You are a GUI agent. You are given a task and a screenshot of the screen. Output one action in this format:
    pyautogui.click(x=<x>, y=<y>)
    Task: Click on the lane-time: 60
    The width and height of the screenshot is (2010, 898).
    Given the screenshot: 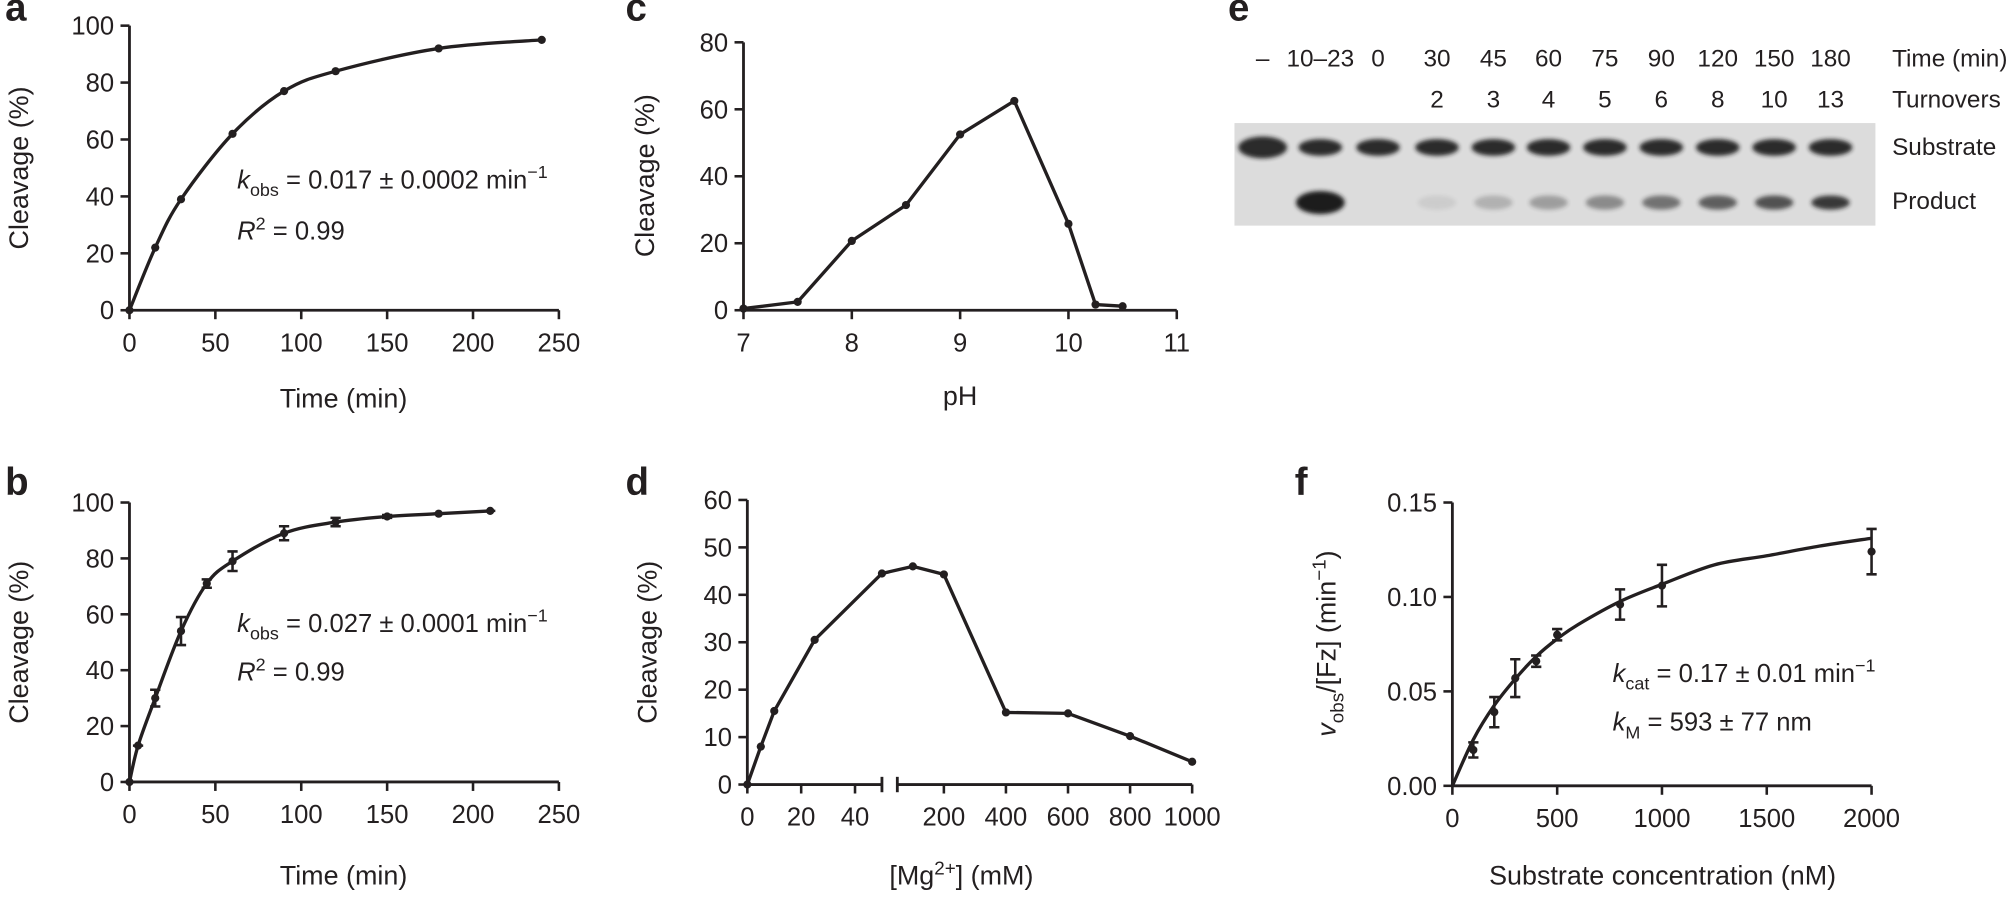 What is the action you would take?
    pyautogui.click(x=1548, y=59)
    